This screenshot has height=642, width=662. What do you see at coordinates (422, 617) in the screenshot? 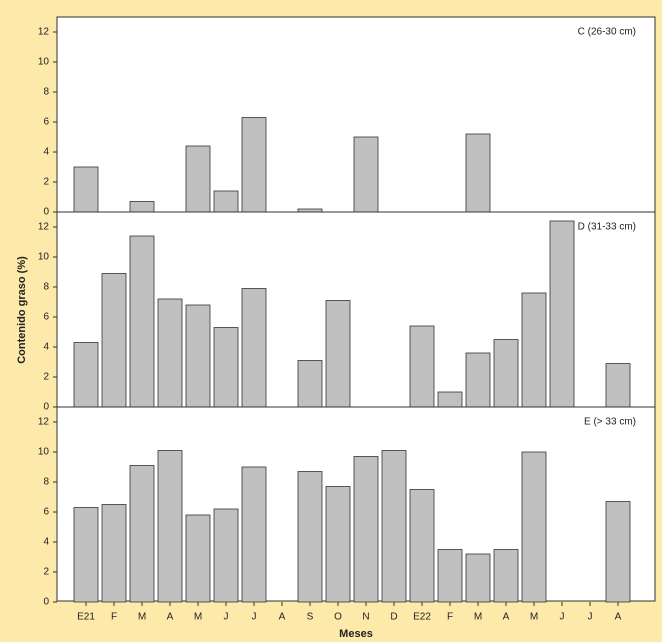
I see `x-tick-label: E22` at bounding box center [422, 617].